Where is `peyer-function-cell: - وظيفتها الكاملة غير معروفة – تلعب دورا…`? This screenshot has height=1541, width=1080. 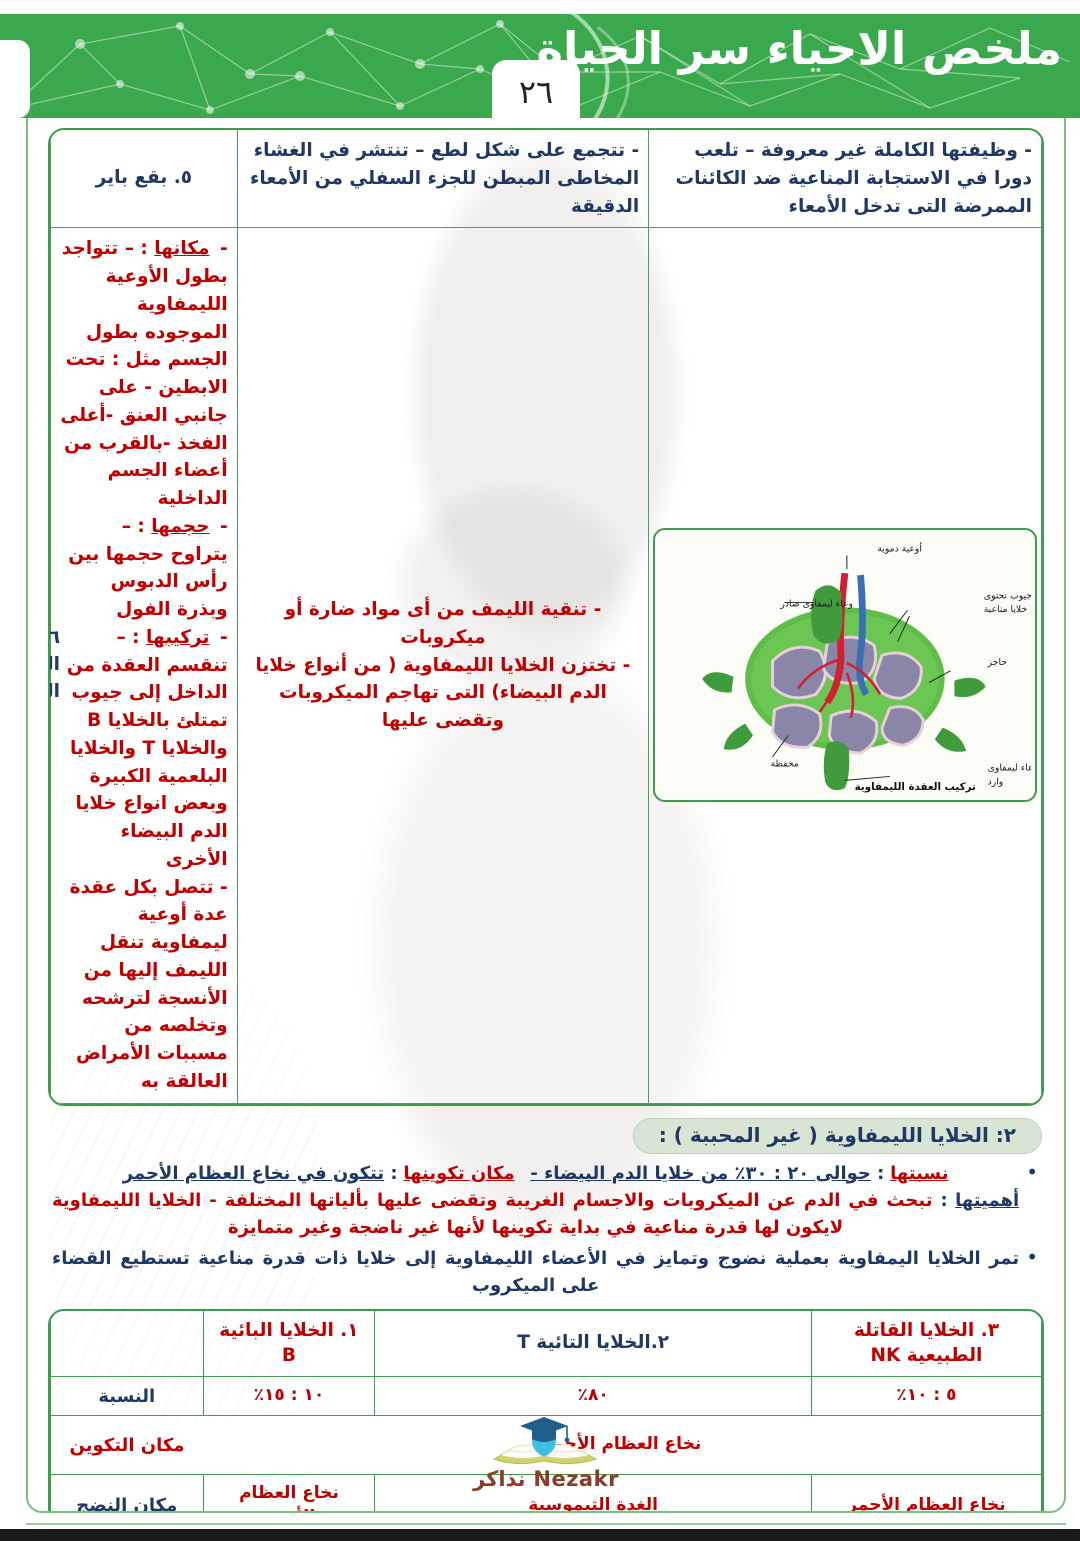 peyer-function-cell: - وظيفتها الكاملة غير معروفة – تلعب دورا… is located at coordinates (845, 179).